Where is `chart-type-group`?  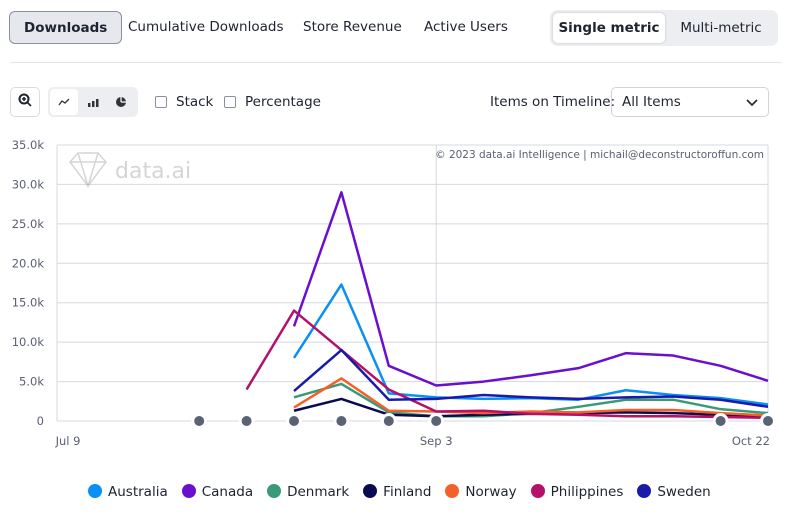
chart-type-group is located at coordinates (93, 102).